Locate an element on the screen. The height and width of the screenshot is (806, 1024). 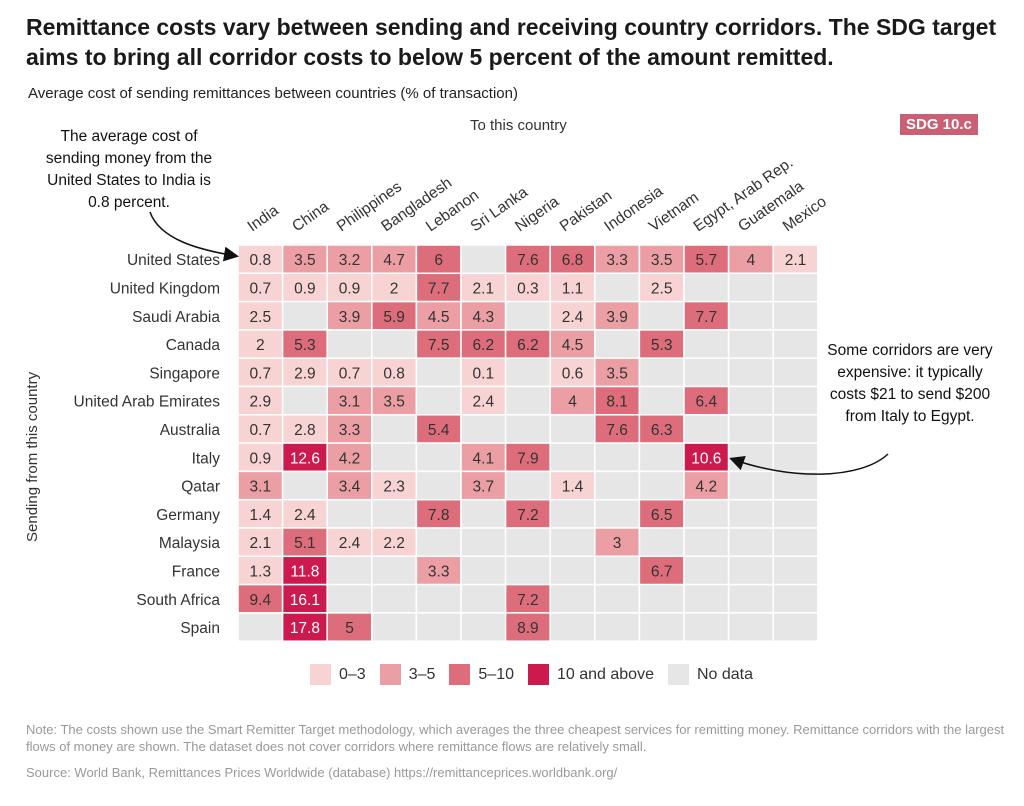
cell-value-0-10: 5.7 is located at coordinates (707, 260).